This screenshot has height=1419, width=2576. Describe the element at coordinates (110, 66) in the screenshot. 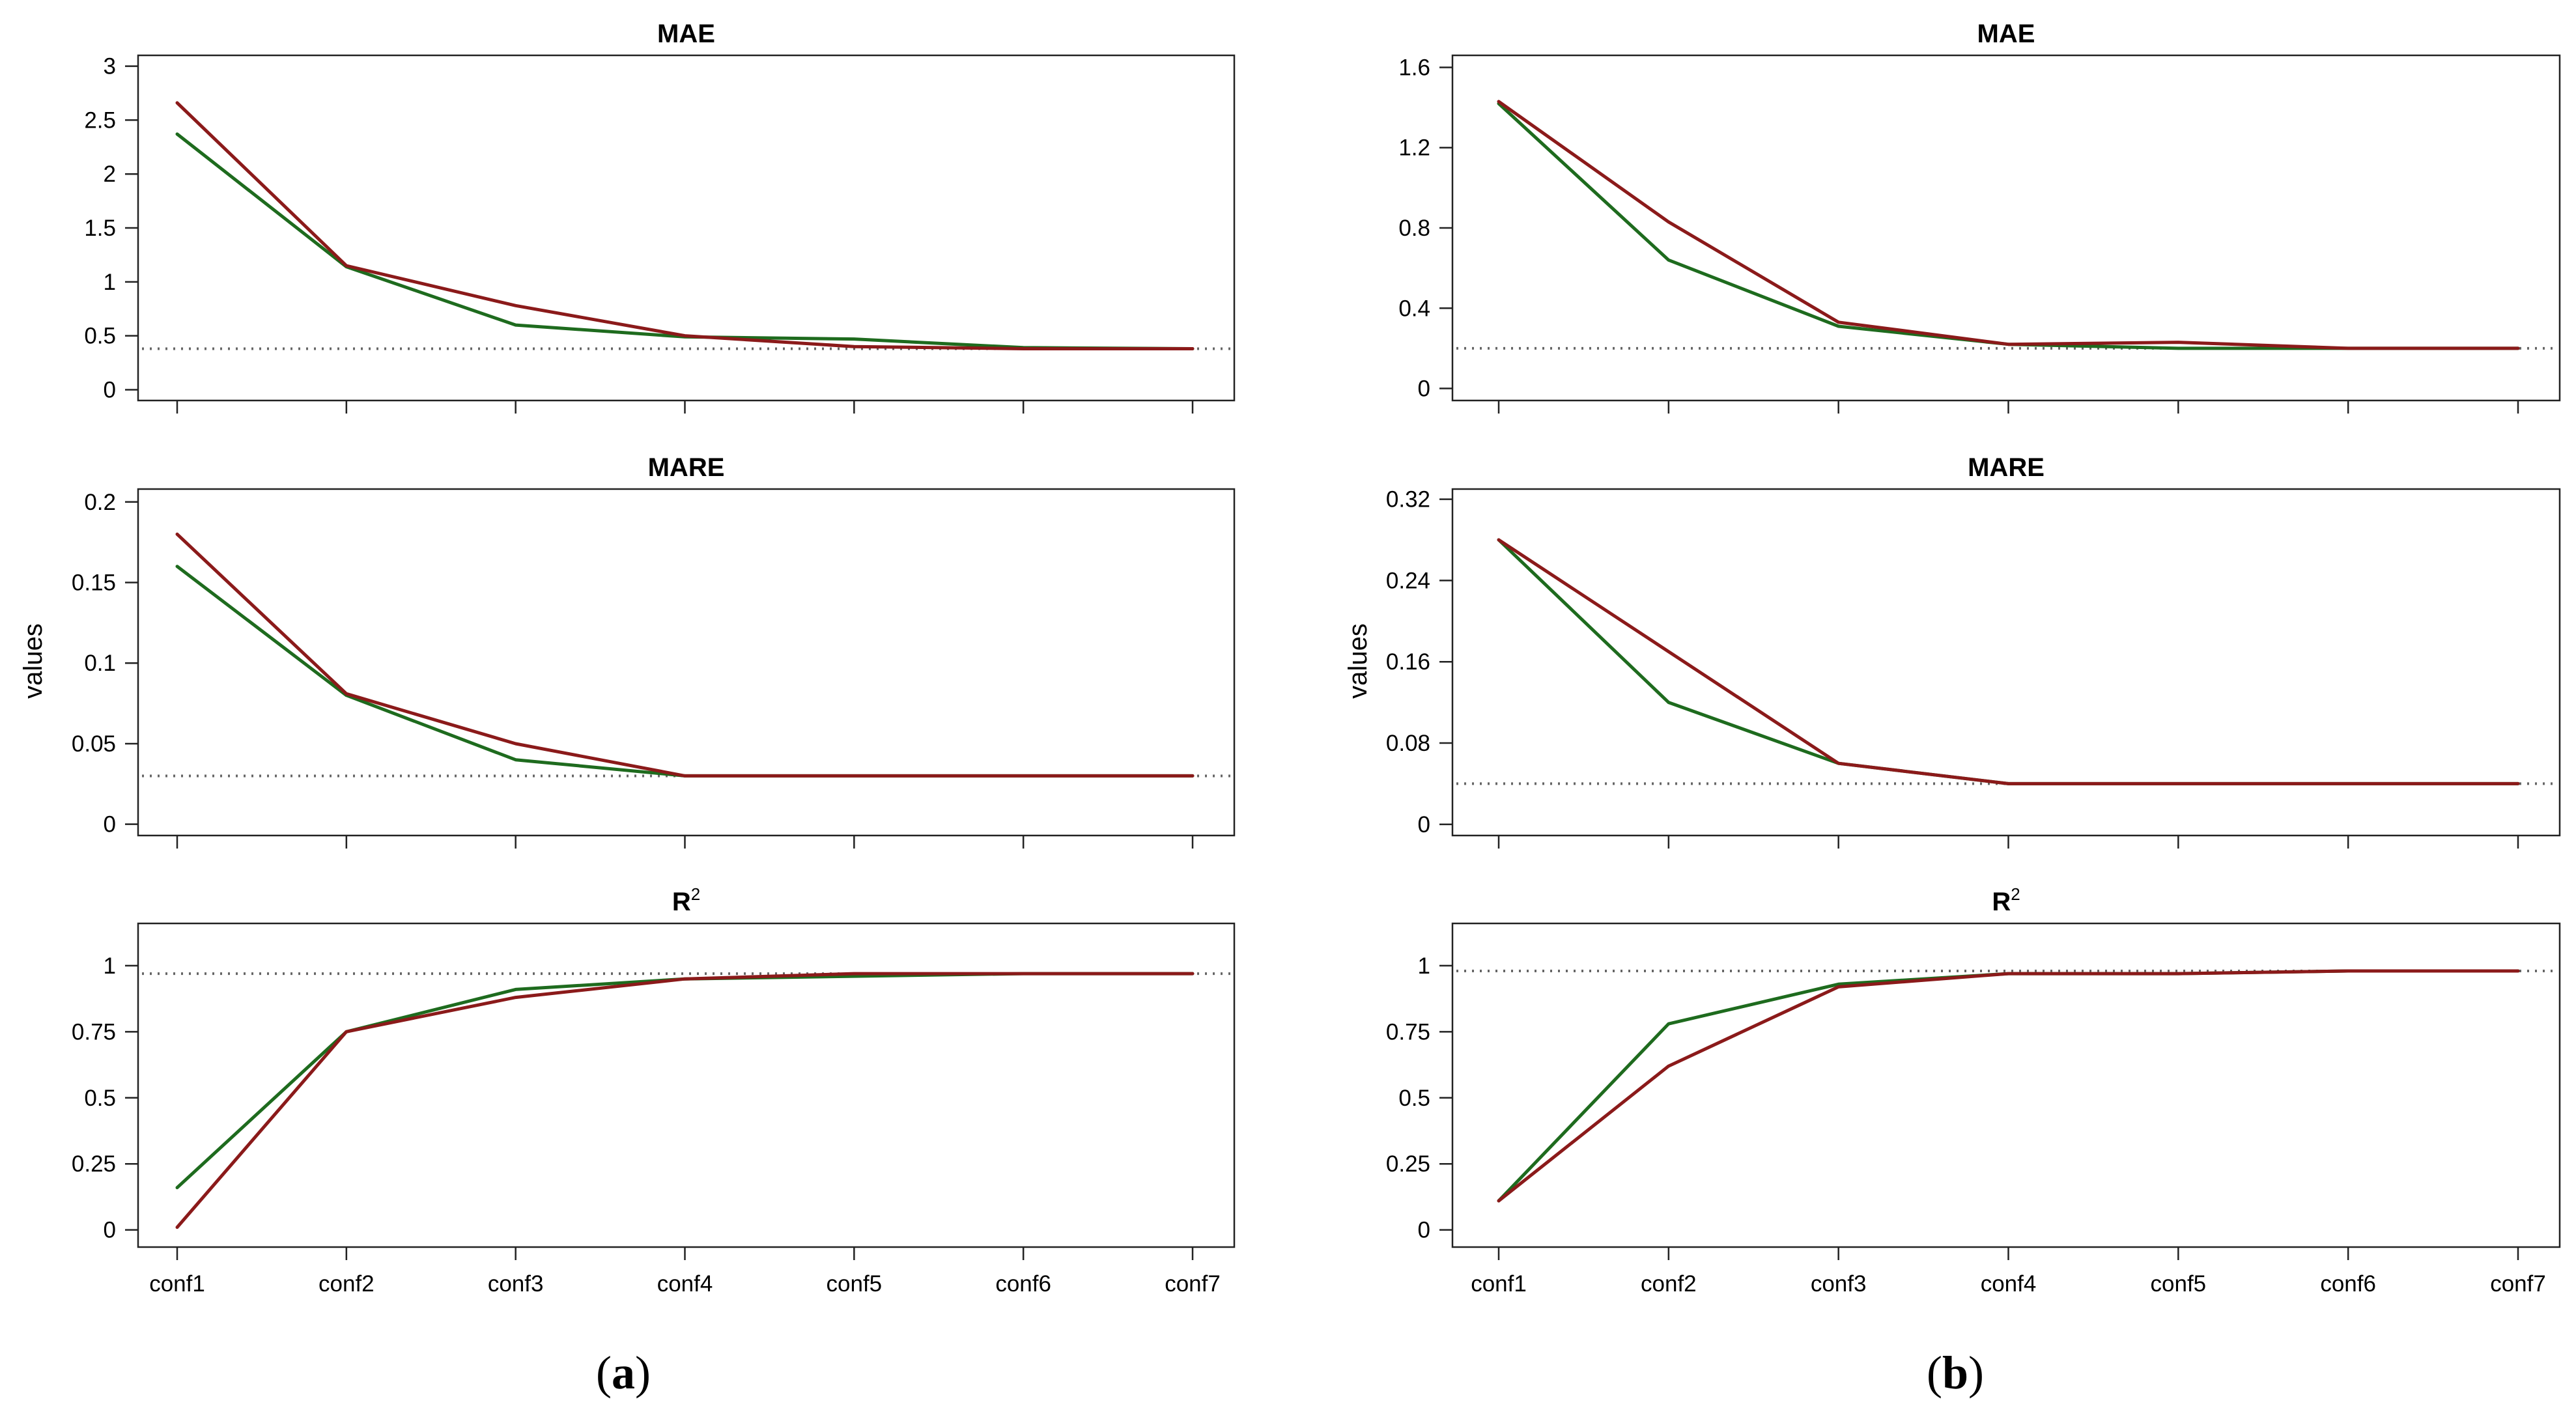

I see `y-tick-label: 3` at that location.